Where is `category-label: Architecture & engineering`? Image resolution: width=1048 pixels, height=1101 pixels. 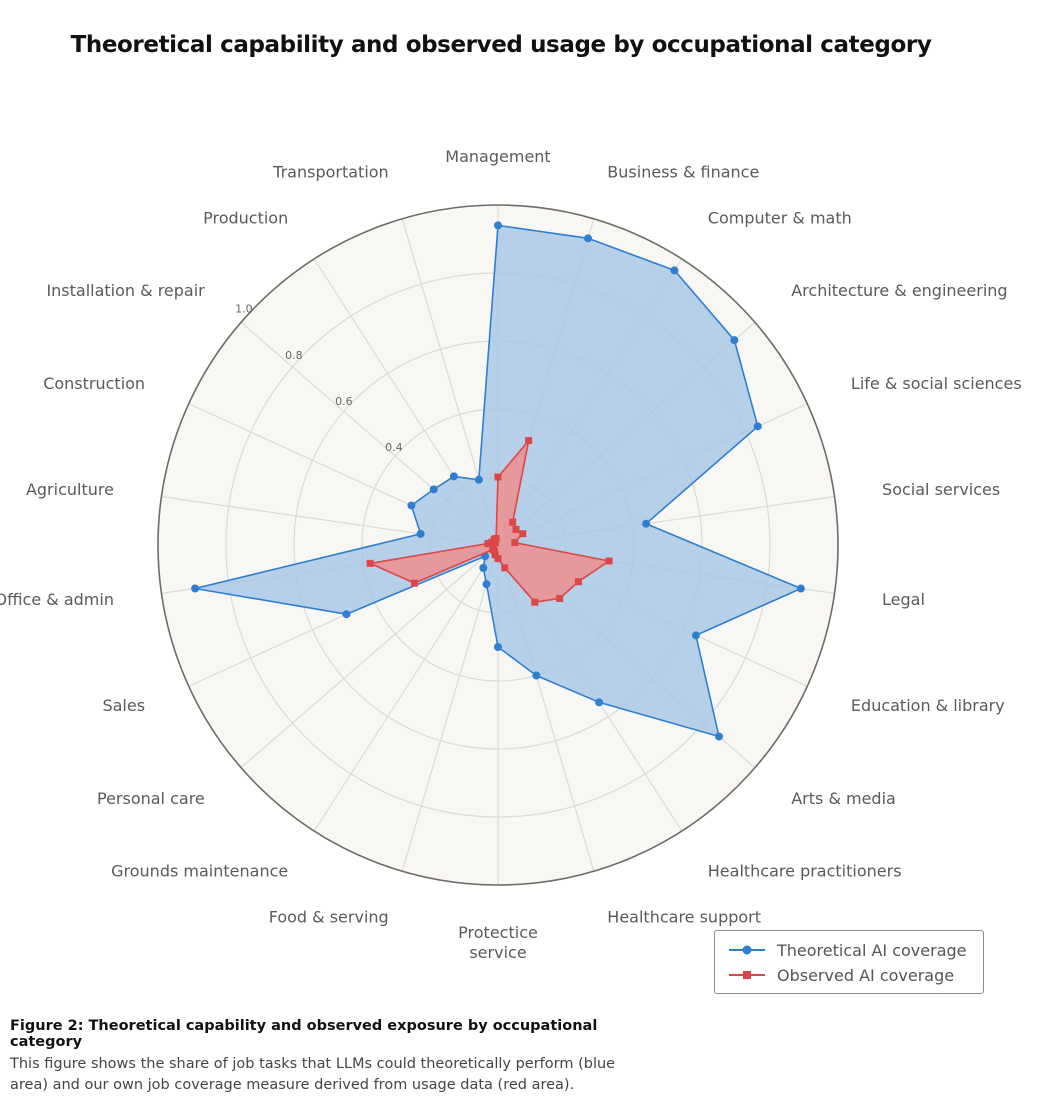
category-label: Architecture & engineering is located at coordinates (899, 290).